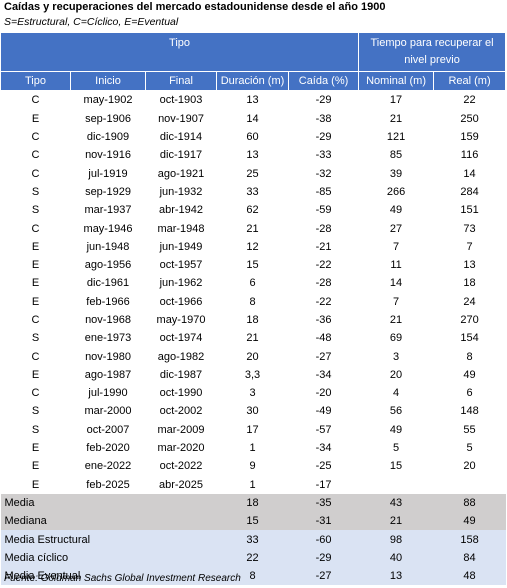 The image size is (507, 588). What do you see at coordinates (396, 521) in the screenshot?
I see `cell: 21` at bounding box center [396, 521].